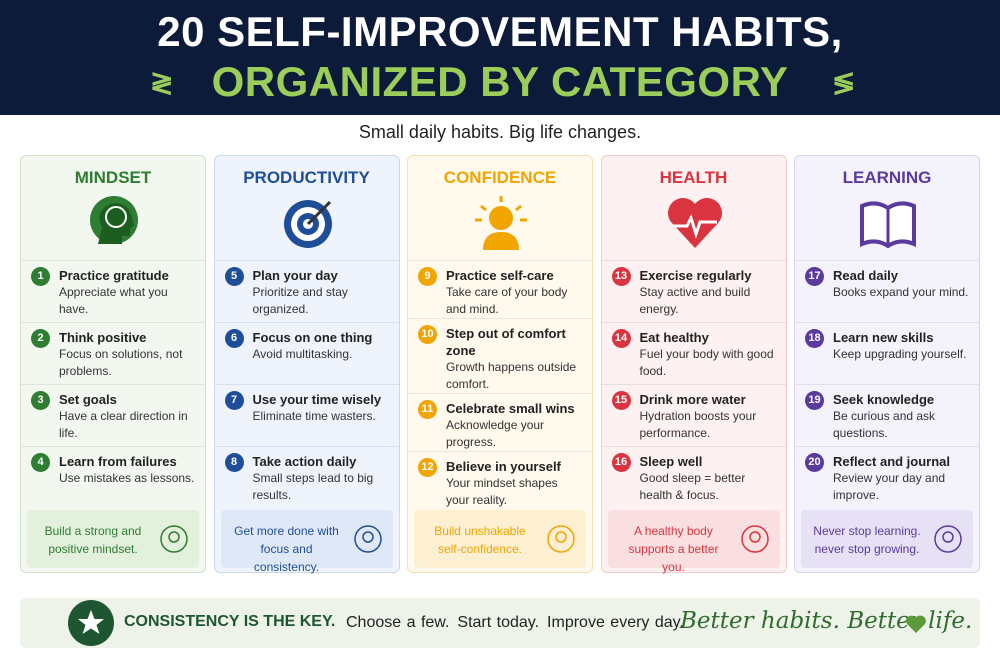  Describe the element at coordinates (695, 300) in the screenshot. I see `habit-description: Stay active and build energy.` at that location.